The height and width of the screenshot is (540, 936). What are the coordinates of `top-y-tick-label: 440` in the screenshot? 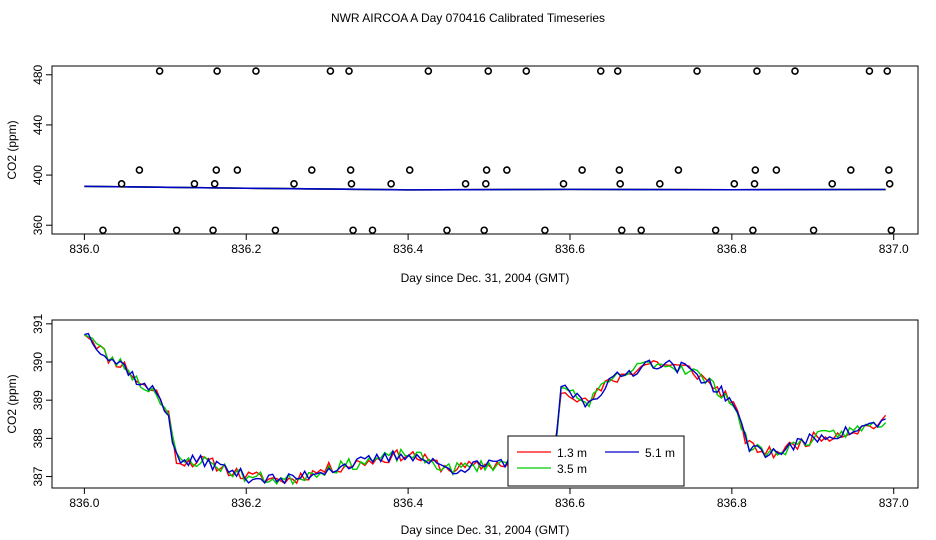 It's located at (38, 125).